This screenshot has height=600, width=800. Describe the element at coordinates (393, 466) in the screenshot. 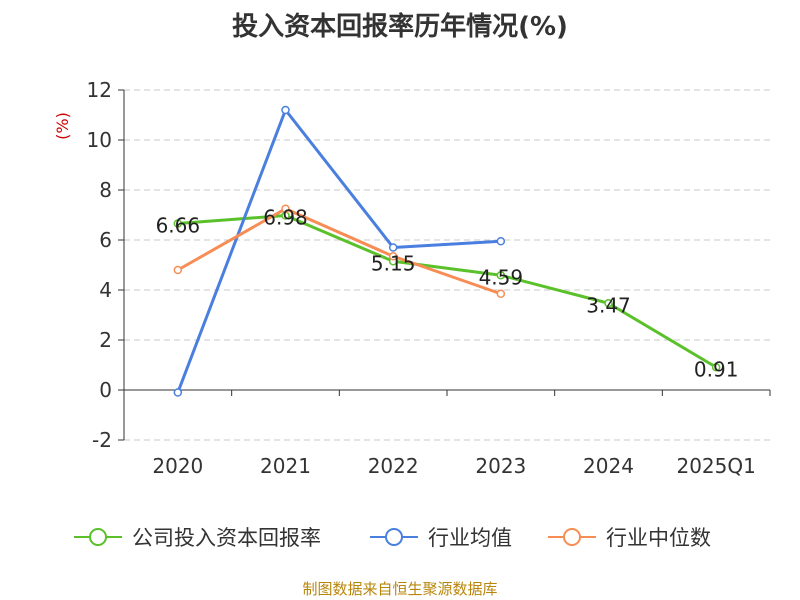

I see `x-tick-label: 2022` at that location.